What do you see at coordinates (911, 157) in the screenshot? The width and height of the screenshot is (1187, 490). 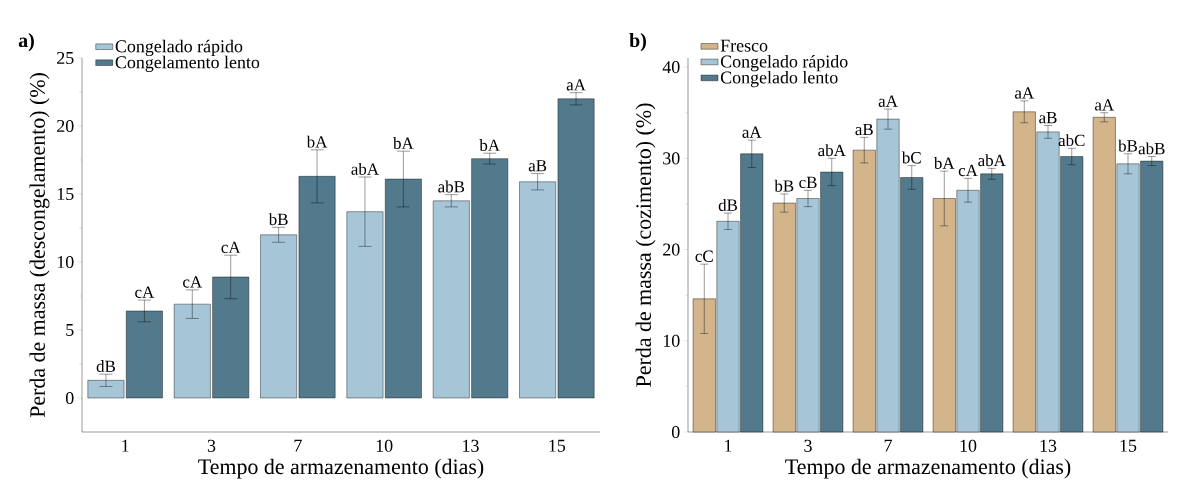 I see `data-label: bC` at bounding box center [911, 157].